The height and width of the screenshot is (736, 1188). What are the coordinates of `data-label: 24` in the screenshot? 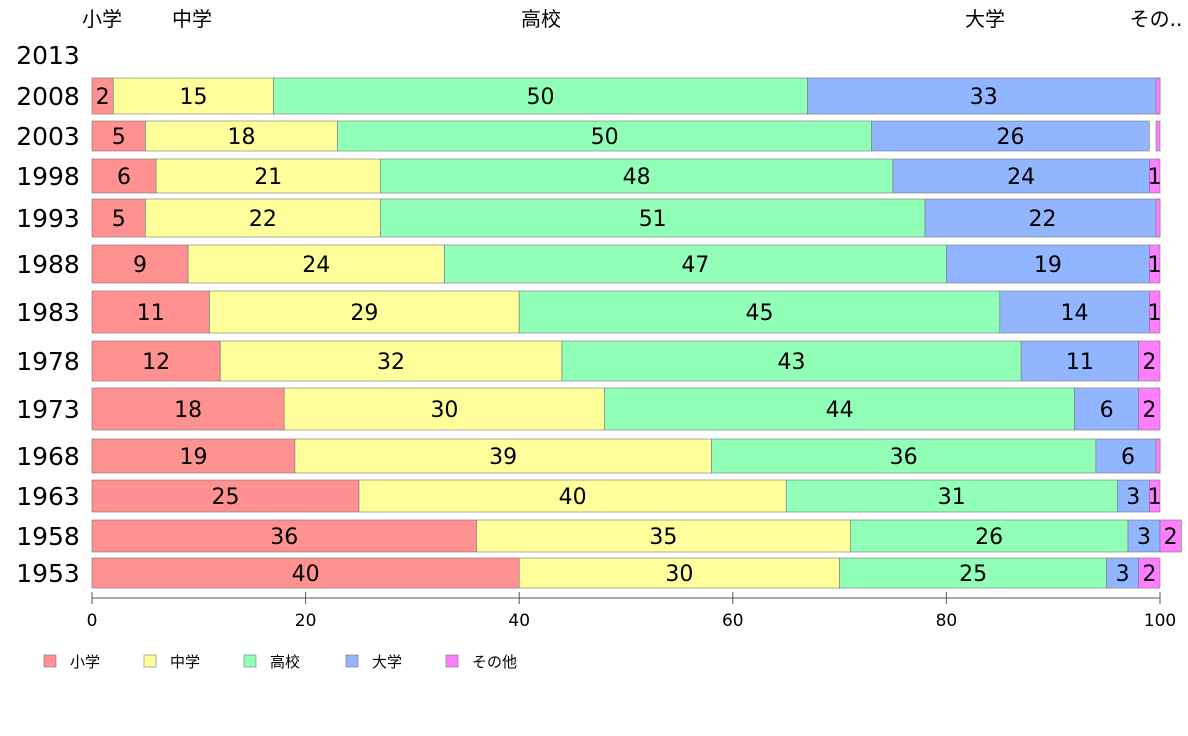 It's located at (316, 265).